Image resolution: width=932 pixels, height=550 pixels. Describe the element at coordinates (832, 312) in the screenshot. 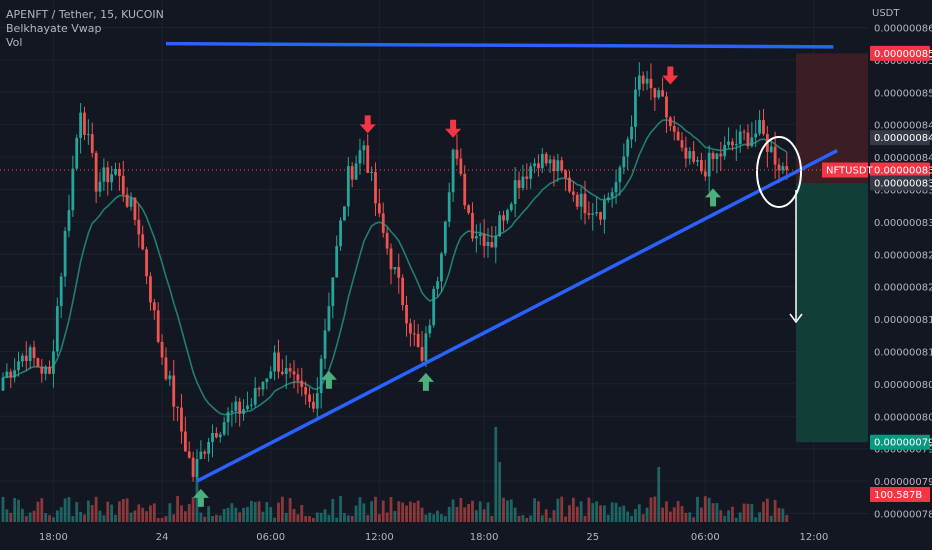

I see `take-profit-zone` at that location.